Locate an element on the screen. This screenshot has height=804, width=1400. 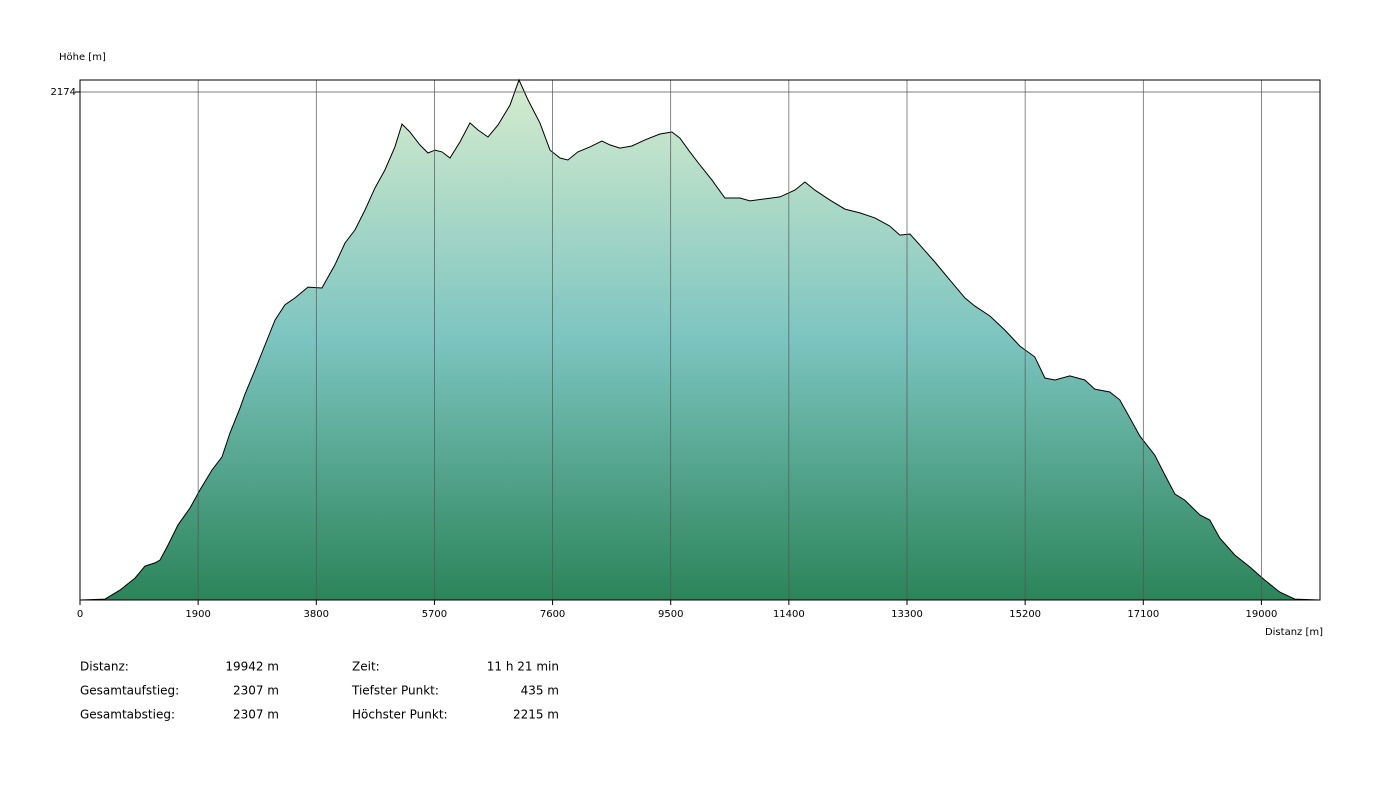
x-tick-label: 11400 is located at coordinates (789, 614).